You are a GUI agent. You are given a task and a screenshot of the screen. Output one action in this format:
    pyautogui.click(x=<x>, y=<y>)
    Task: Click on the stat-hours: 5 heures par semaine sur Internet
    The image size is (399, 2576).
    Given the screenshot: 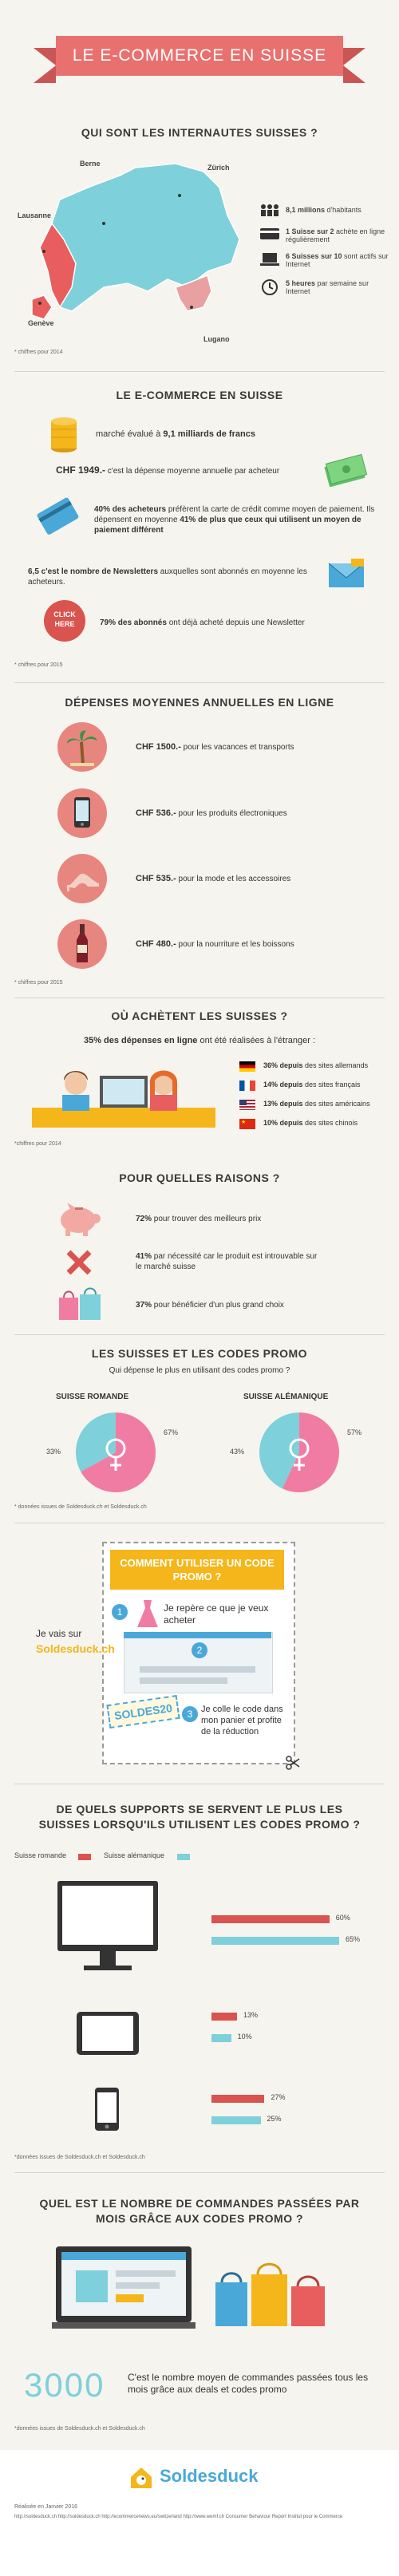 What is the action you would take?
    pyautogui.click(x=327, y=287)
    